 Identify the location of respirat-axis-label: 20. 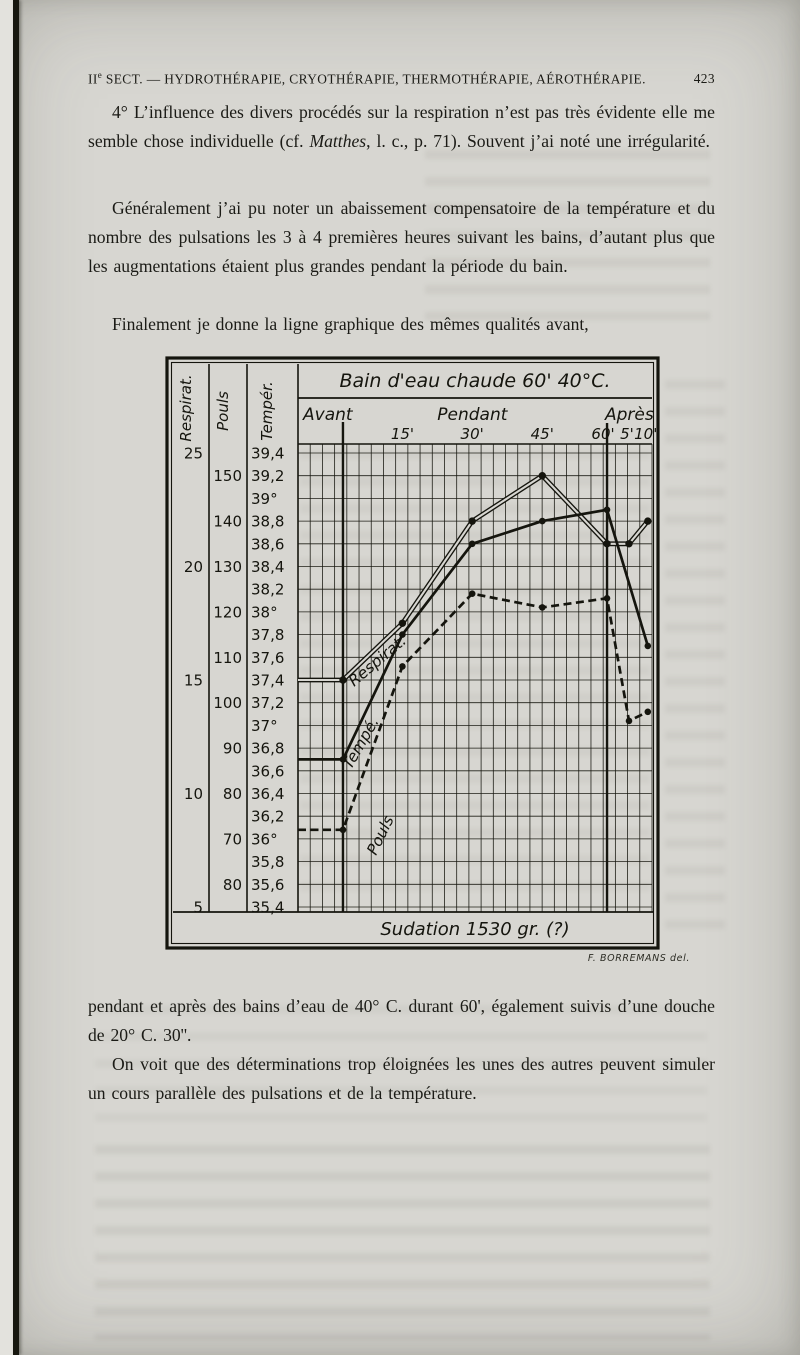
(193, 567).